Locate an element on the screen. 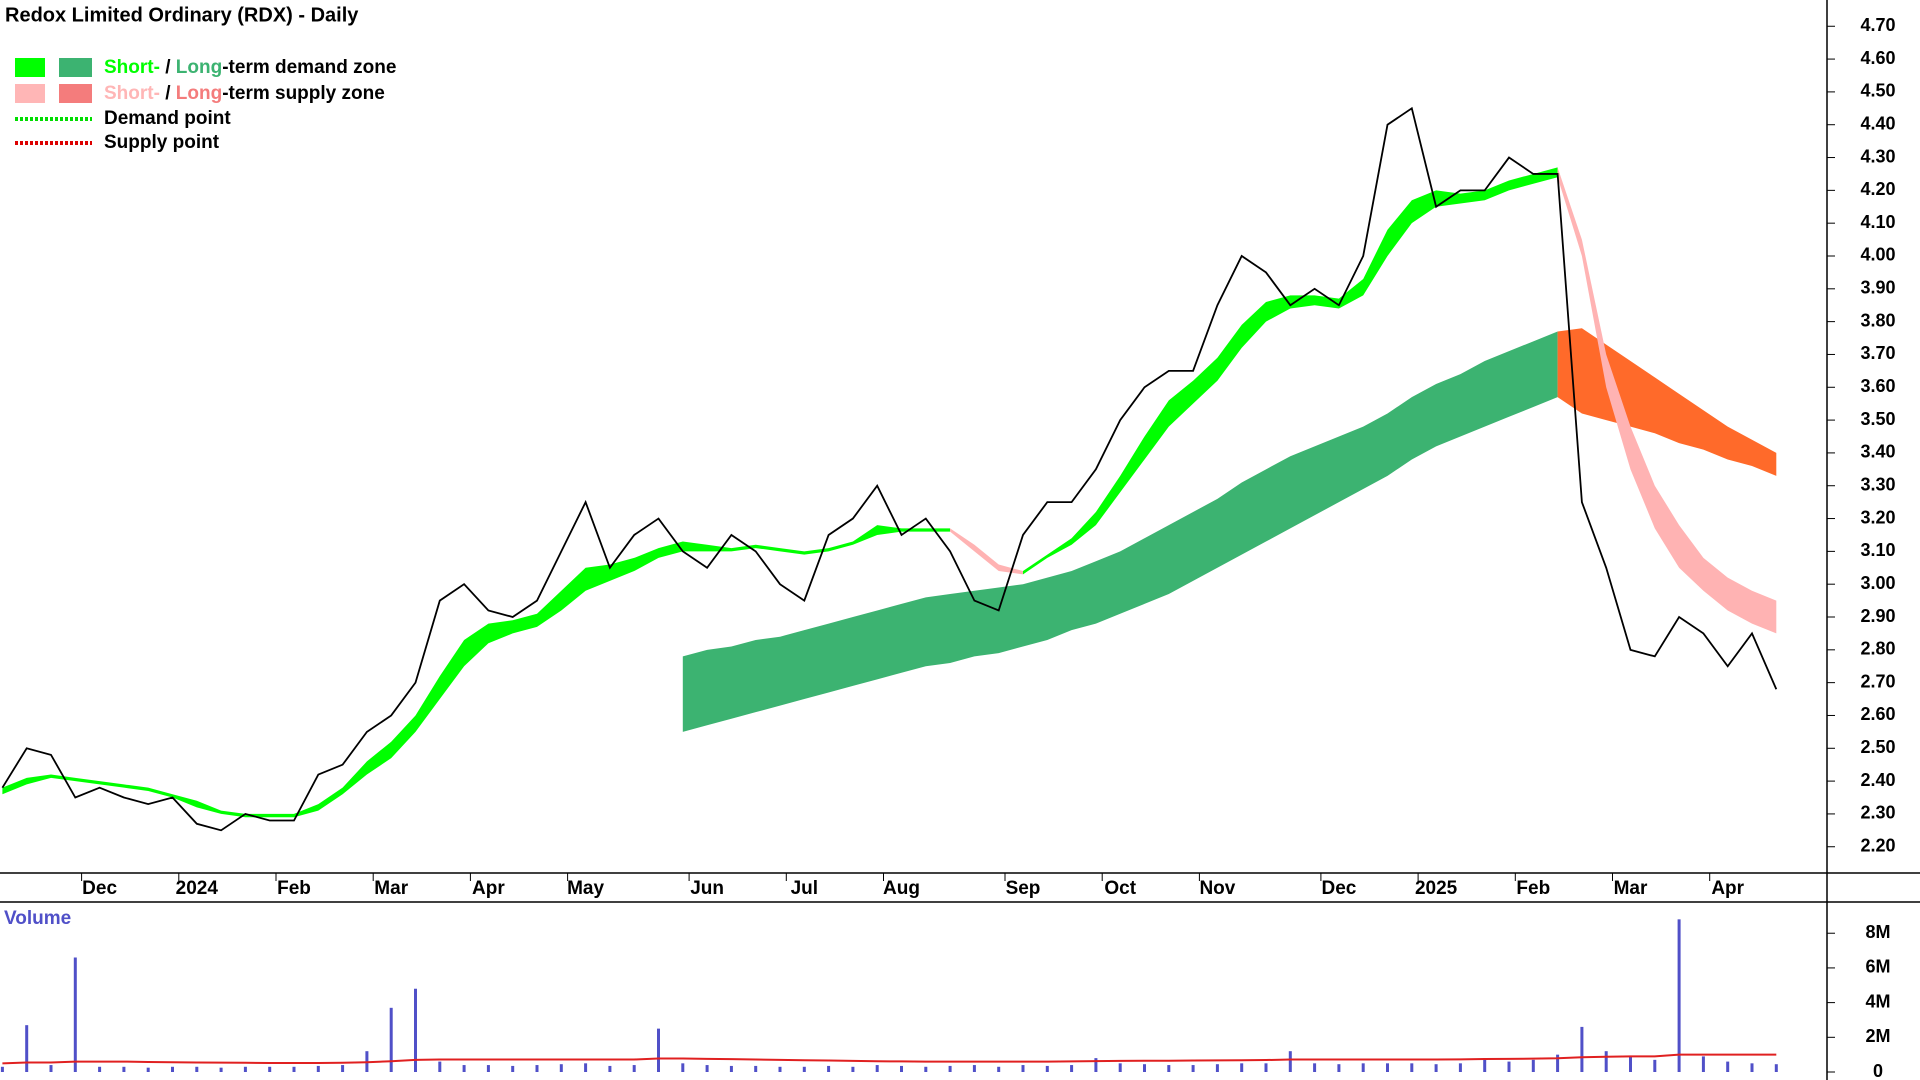 The image size is (1920, 1080). y-tick-label: 2.90 is located at coordinates (1877, 616).